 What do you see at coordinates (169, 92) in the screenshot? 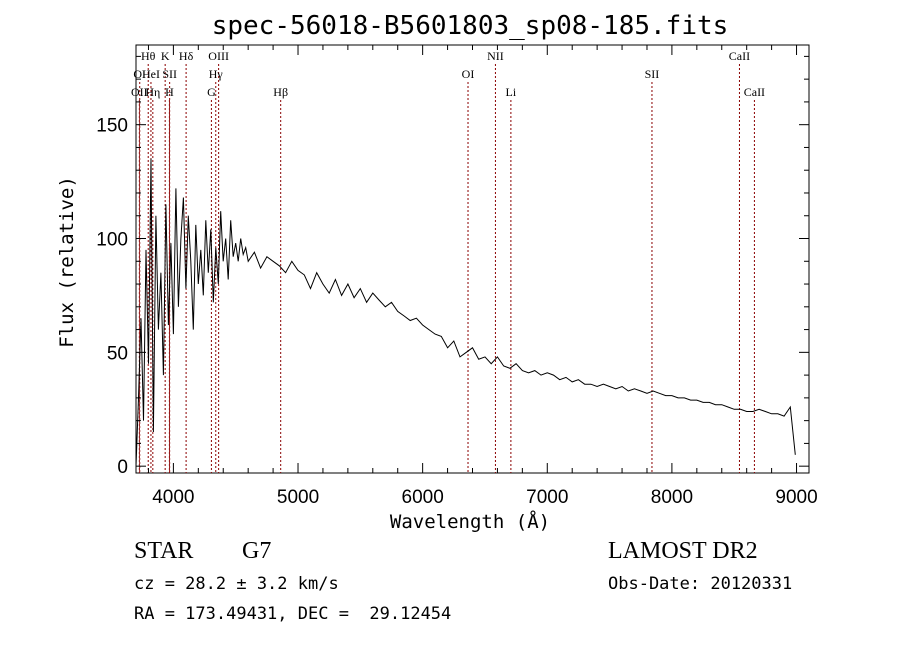
I see `line-label: H` at bounding box center [169, 92].